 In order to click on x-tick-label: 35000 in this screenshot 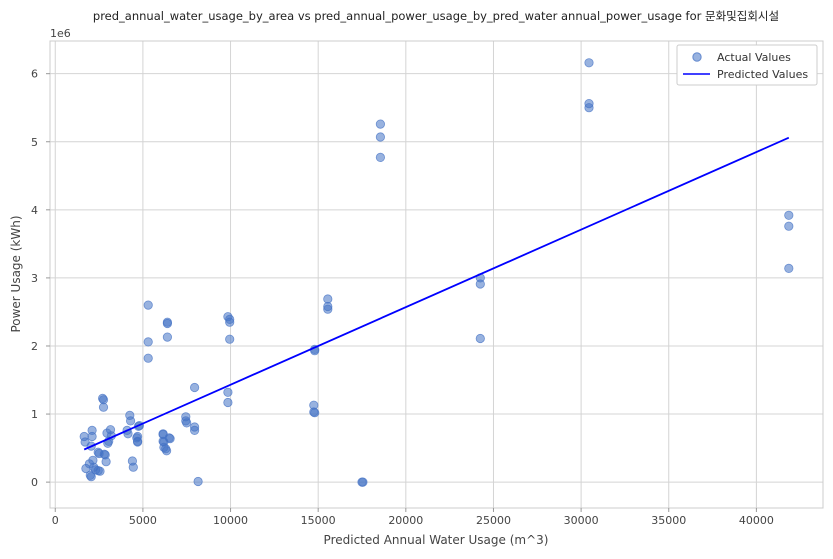, I will do `click(668, 520)`.